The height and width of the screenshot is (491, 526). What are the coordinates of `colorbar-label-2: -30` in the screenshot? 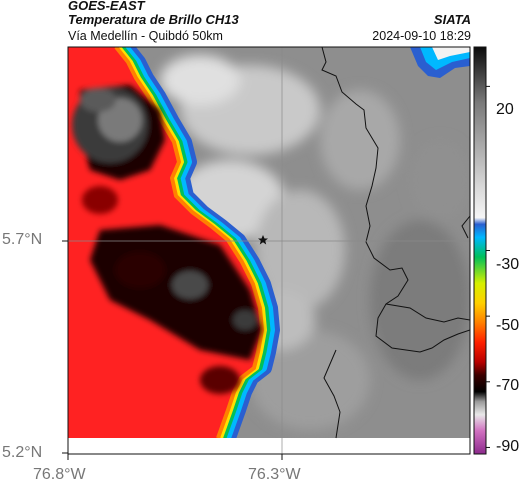 It's located at (508, 264).